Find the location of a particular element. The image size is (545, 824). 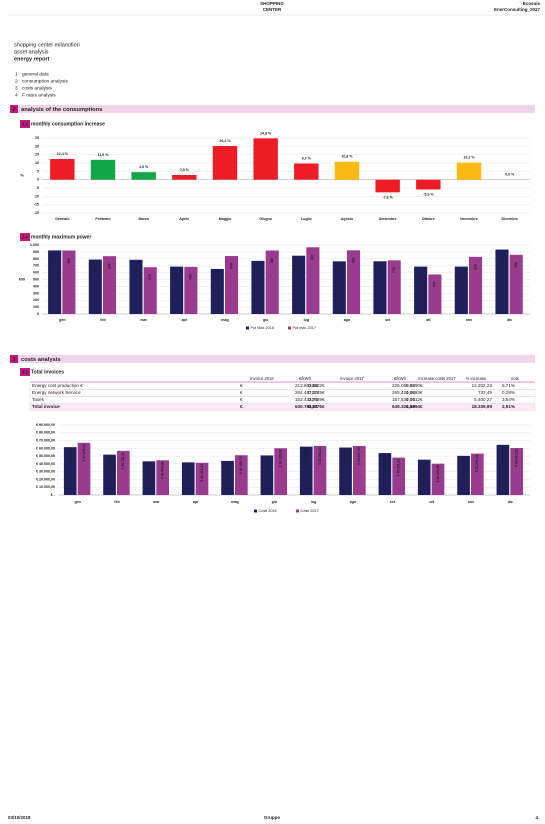

x-tick-label: Aprile is located at coordinates (184, 219).